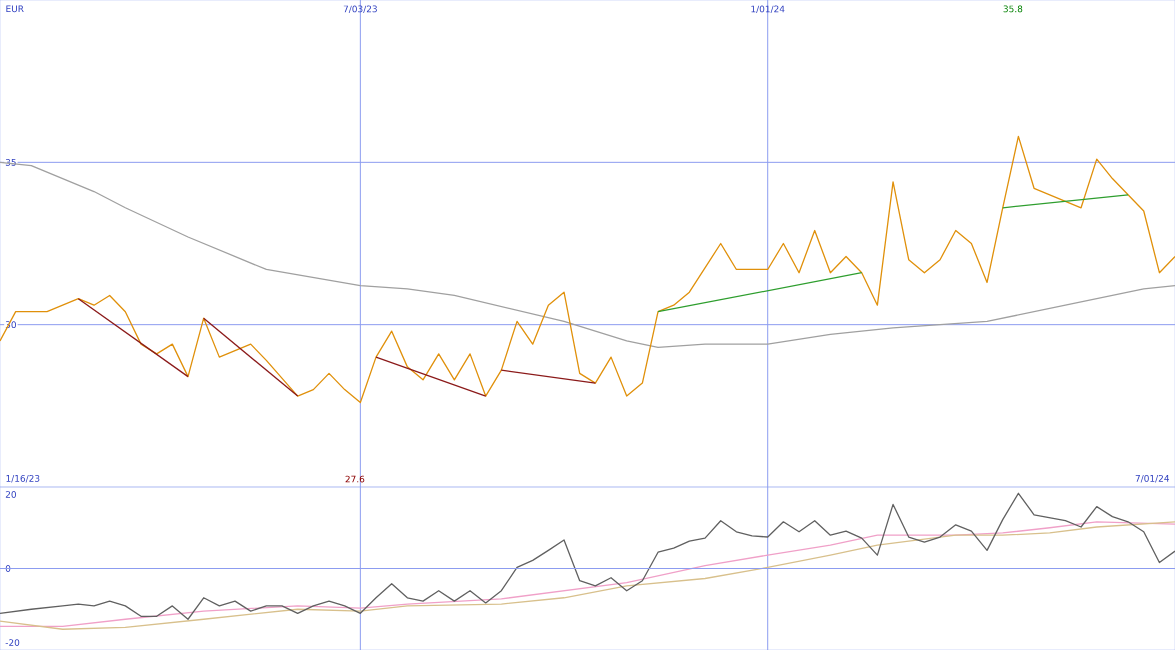 Image resolution: width=1175 pixels, height=650 pixels. Describe the element at coordinates (15, 9) in the screenshot. I see `annotation: EUR` at that location.